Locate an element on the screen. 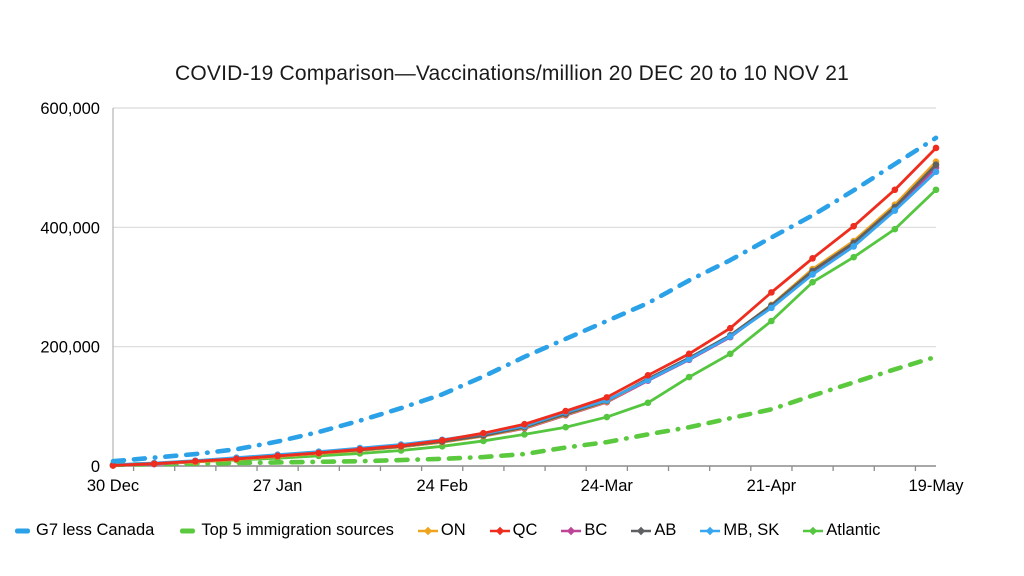 The width and height of the screenshot is (1024, 576). legend-label: G7 less Canada is located at coordinates (95, 530).